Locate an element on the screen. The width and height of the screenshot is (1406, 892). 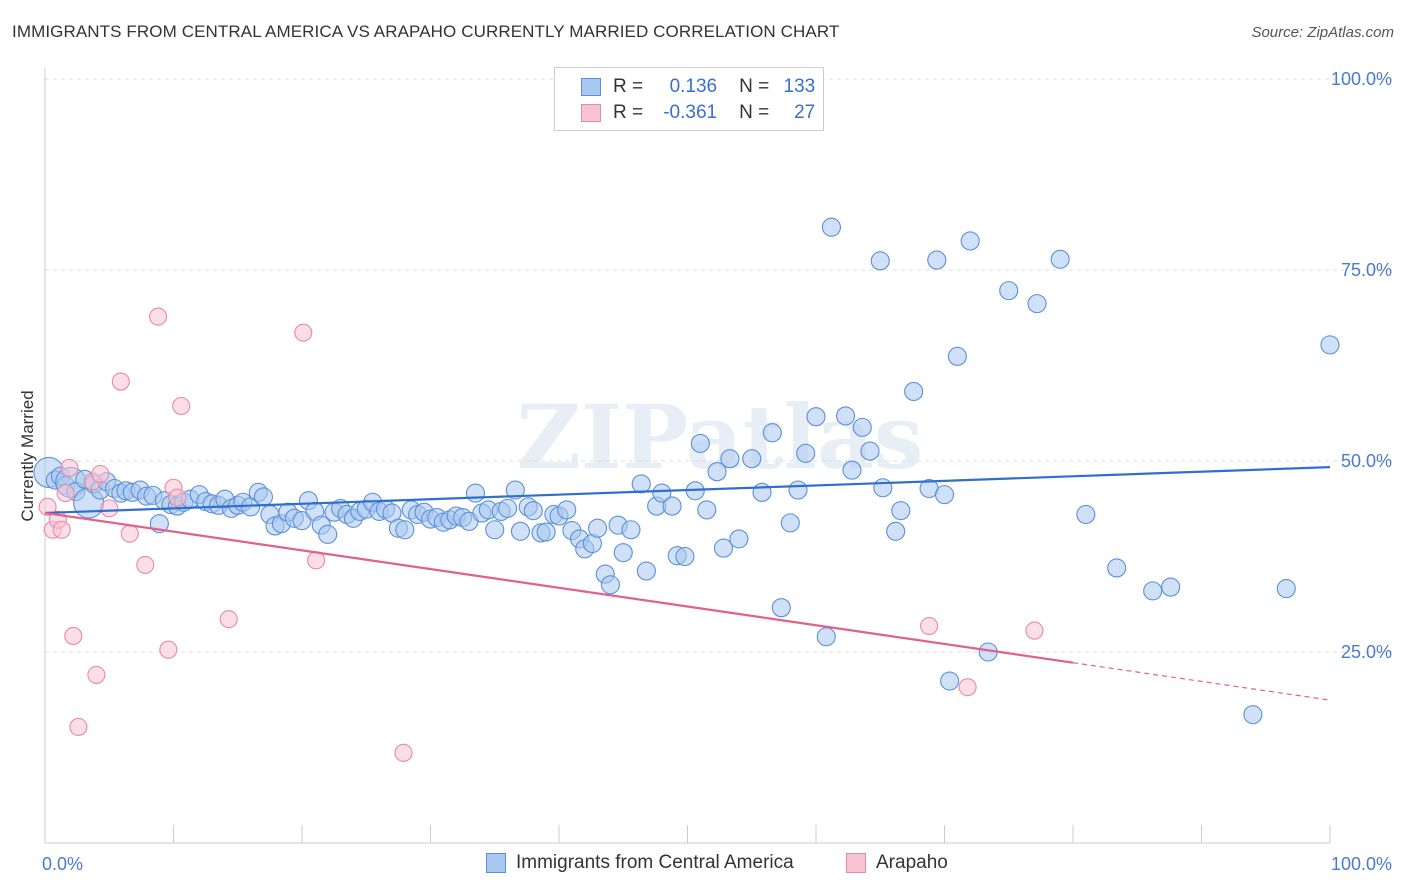
bottom-legend-label: Immigrants from Central America is located at coordinates (655, 862).